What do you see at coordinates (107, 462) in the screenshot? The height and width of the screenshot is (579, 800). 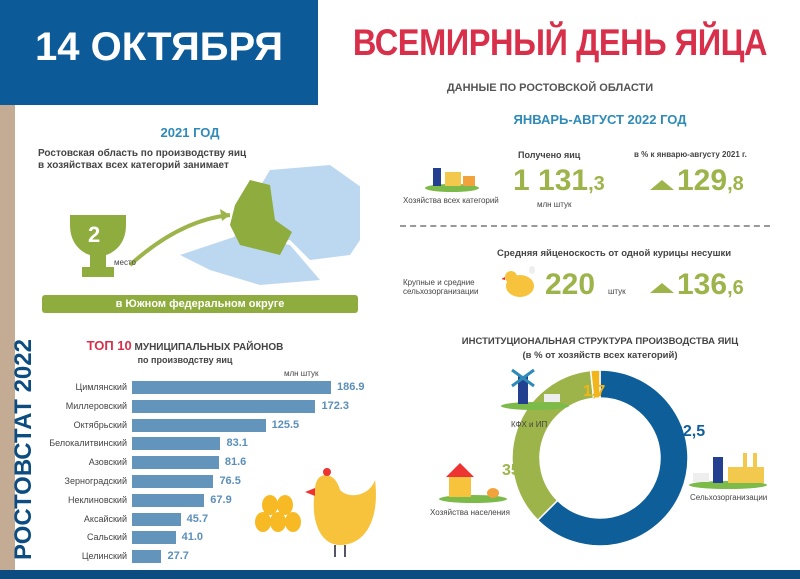 I see `bar-category-label: Азовский` at bounding box center [107, 462].